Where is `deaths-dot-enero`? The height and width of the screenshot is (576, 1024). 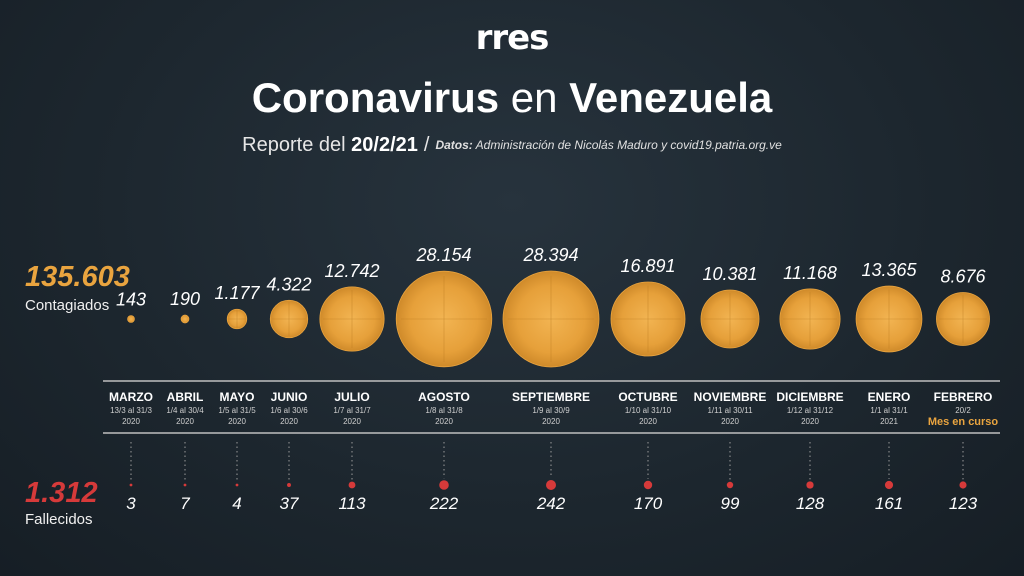
deaths-dot-enero is located at coordinates (889, 485).